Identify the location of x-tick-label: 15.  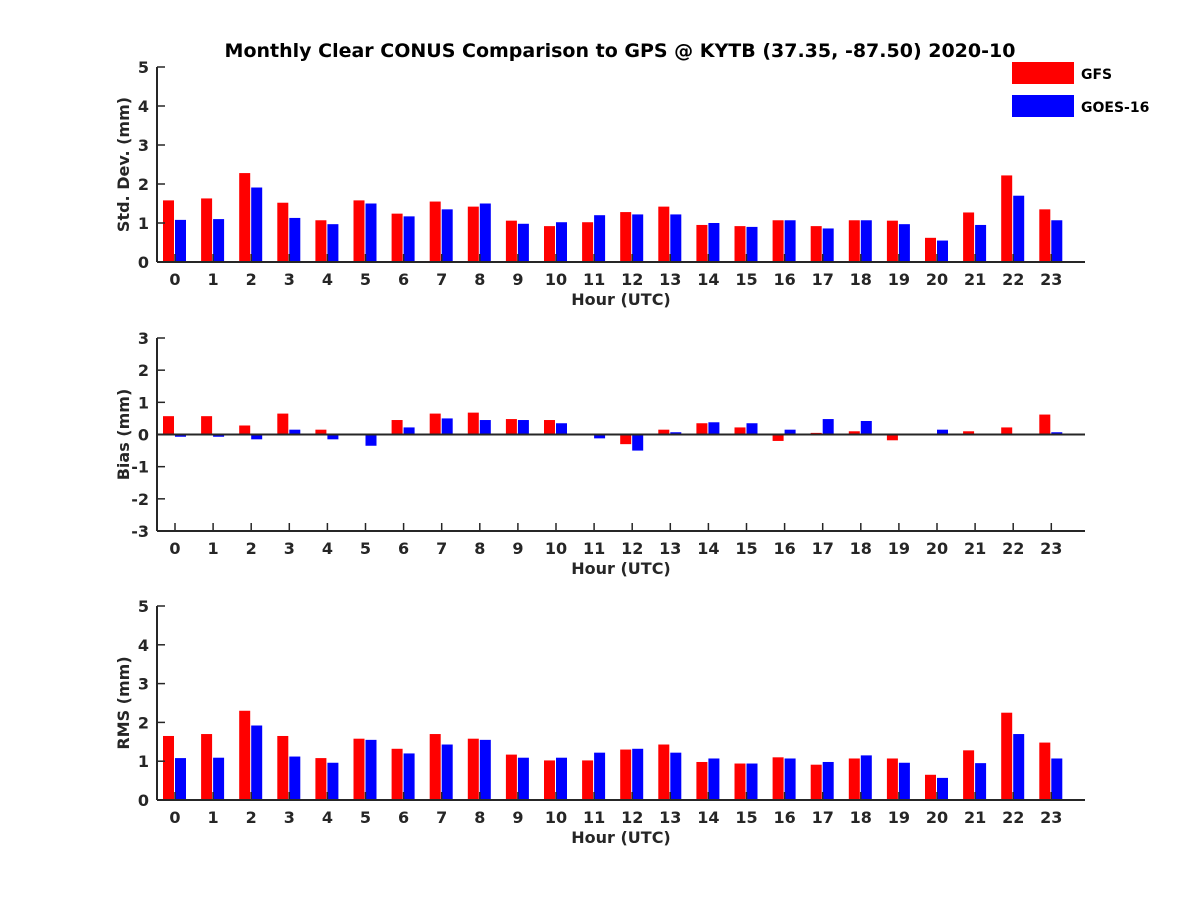
(746, 279).